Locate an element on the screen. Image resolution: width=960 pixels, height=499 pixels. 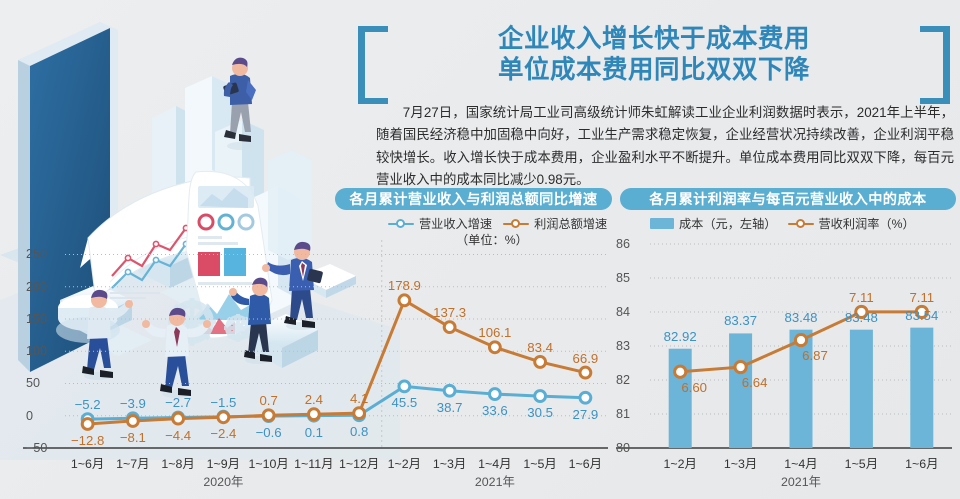
y-tick-label: 85 is located at coordinates (623, 278).